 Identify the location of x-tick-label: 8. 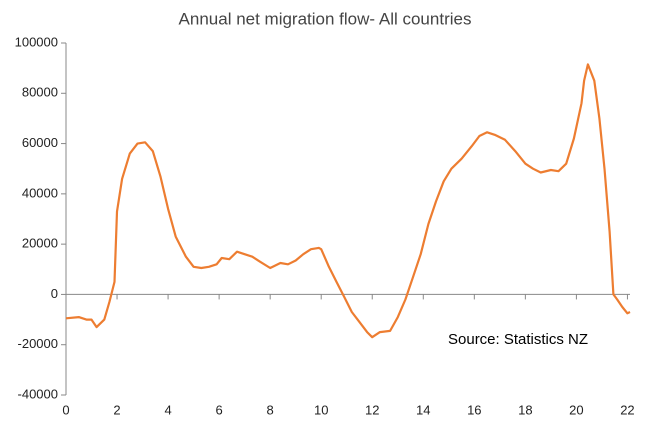
(270, 409).